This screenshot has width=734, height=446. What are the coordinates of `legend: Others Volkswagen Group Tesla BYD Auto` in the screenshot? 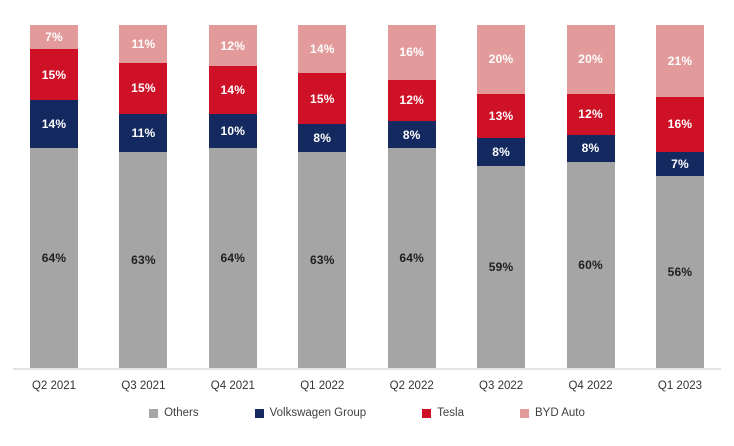 It's located at (367, 413).